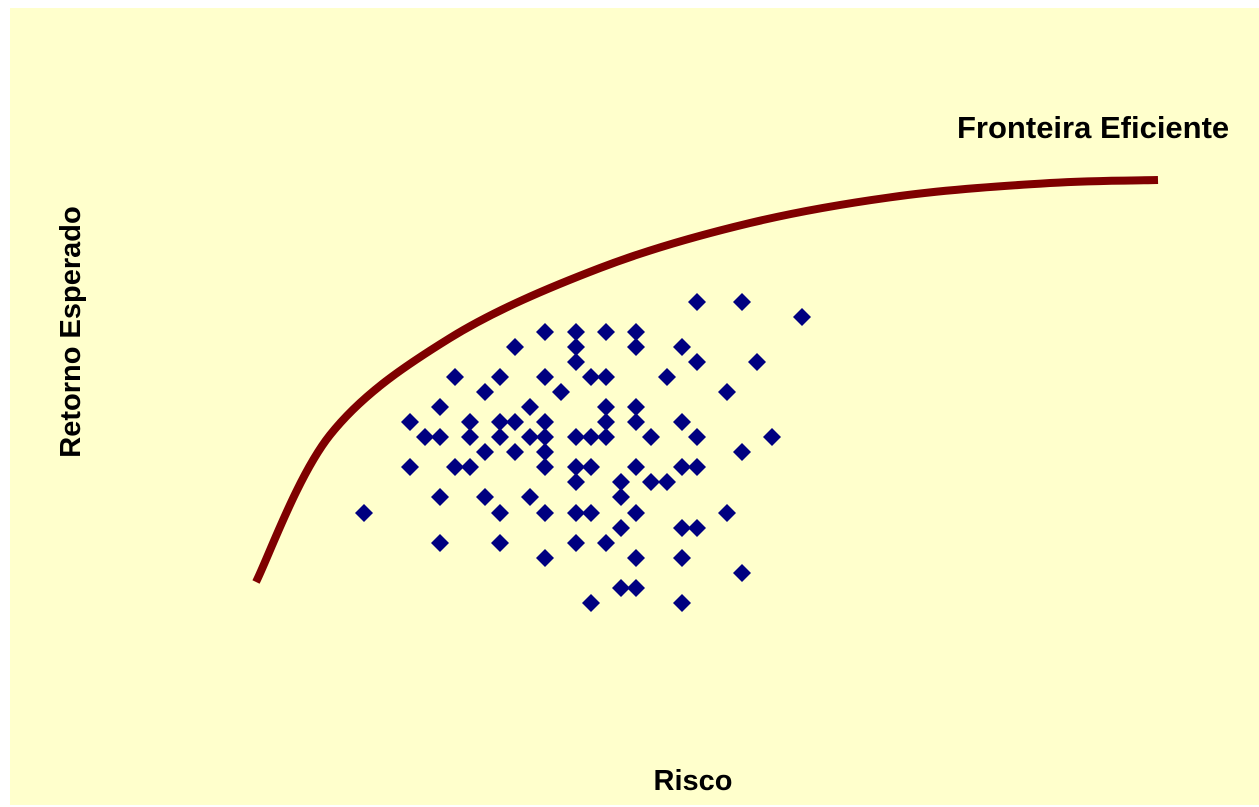  What do you see at coordinates (1093, 127) in the screenshot?
I see `frontier-annotation: Fronteira Eficiente` at bounding box center [1093, 127].